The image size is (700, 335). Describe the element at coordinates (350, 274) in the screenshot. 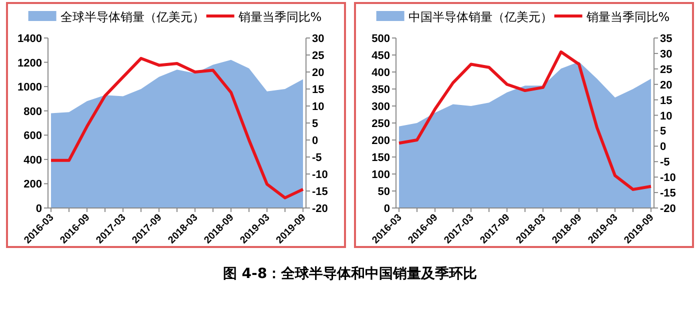

I see `text: 图 4-8：全球半导体和中国销量及季环比` at that location.